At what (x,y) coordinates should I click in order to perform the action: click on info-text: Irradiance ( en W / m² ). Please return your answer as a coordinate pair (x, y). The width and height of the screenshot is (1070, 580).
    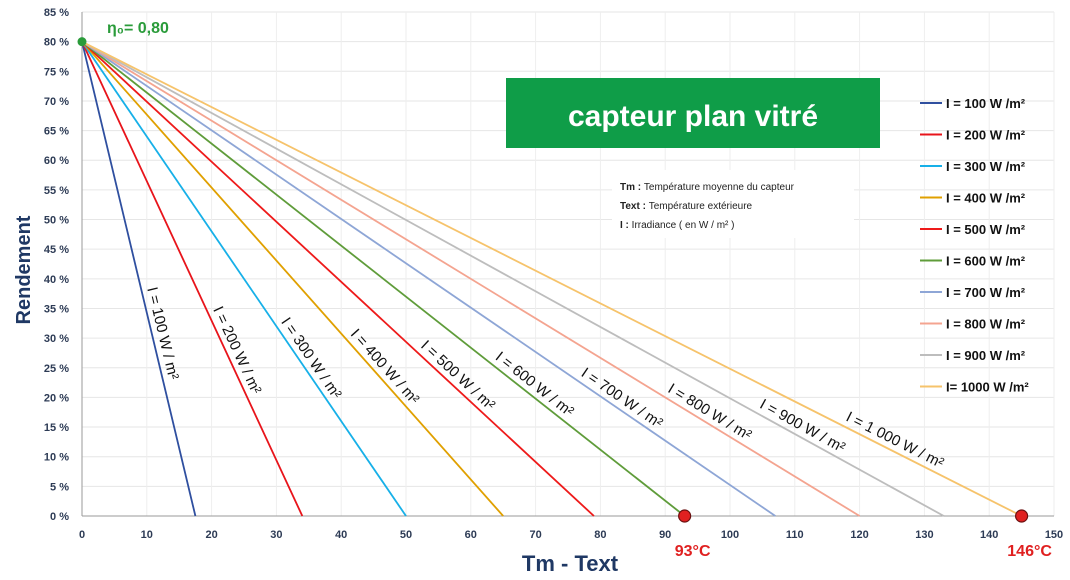
    Looking at the image, I should click on (683, 225).